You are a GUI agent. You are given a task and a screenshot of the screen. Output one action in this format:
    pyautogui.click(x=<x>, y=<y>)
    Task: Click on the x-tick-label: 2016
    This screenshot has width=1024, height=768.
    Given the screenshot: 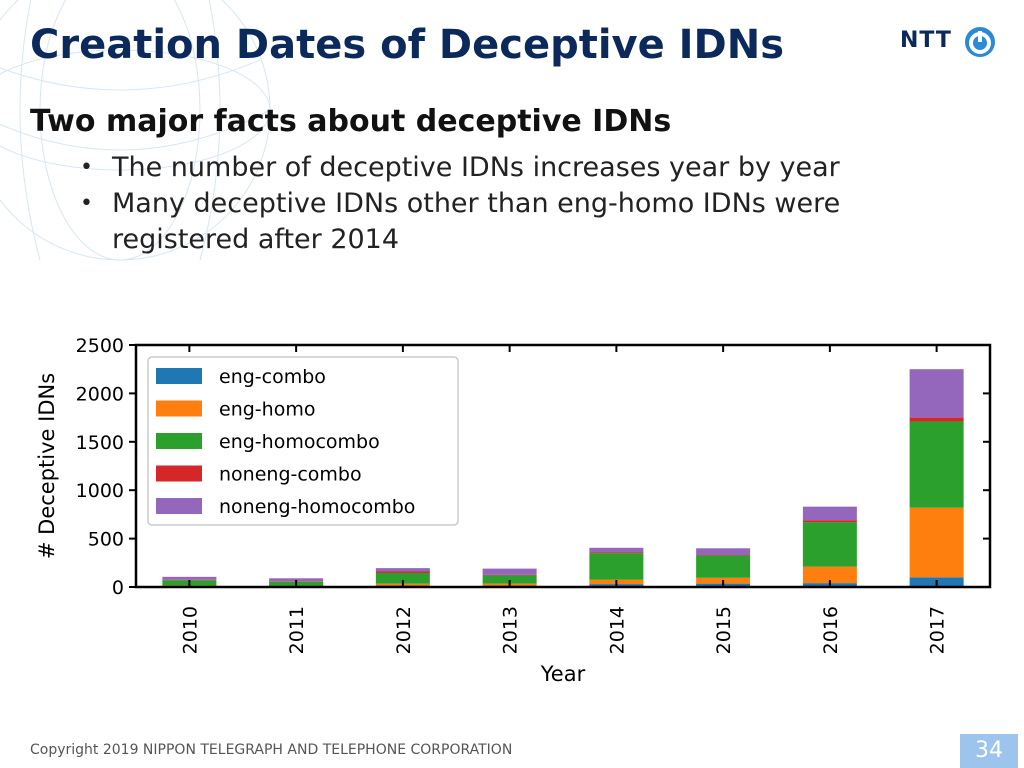 What is the action you would take?
    pyautogui.click(x=831, y=630)
    